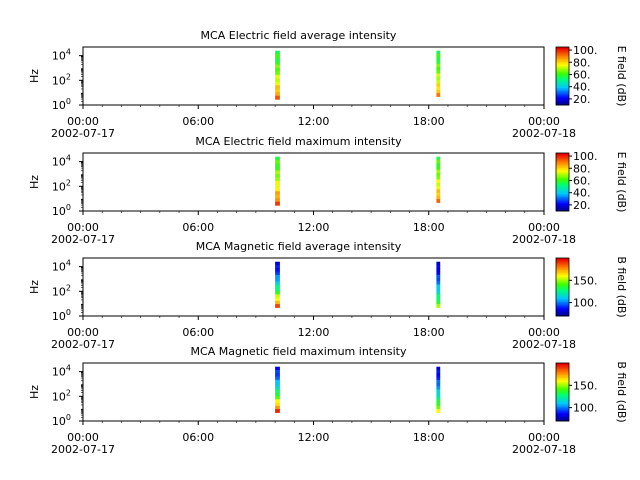 Image resolution: width=640 pixels, height=480 pixels. What do you see at coordinates (314, 437) in the screenshot?
I see `x-tick-time: 12:00` at bounding box center [314, 437].